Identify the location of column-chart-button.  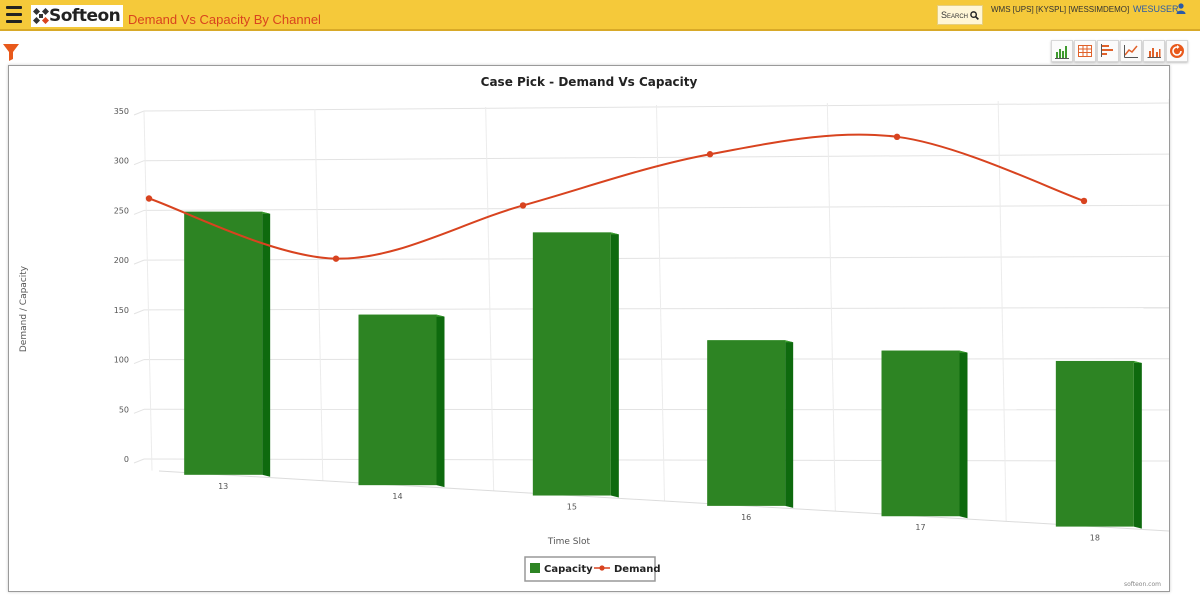
(1062, 51).